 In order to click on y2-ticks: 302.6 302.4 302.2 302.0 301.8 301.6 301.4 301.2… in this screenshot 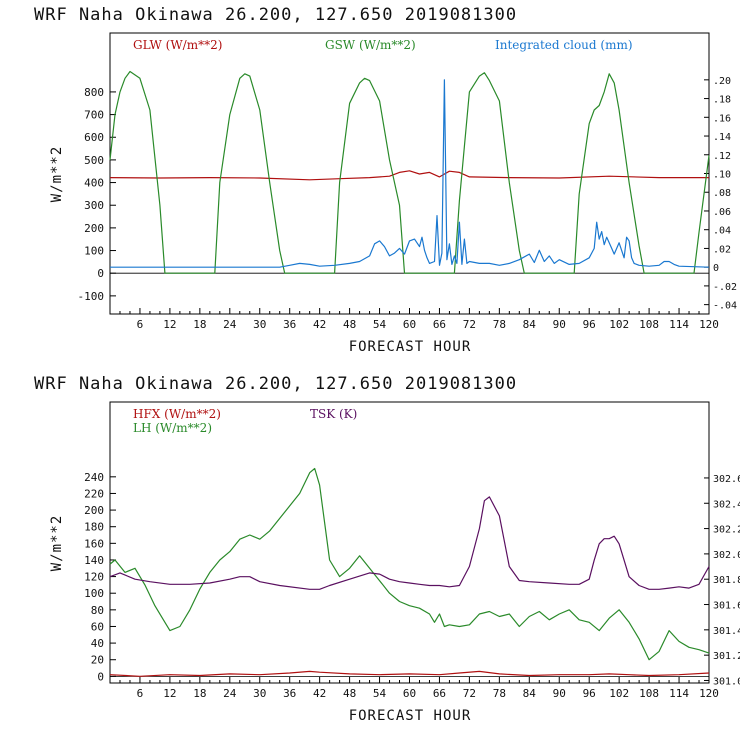, I will do `click(722, 580)`.